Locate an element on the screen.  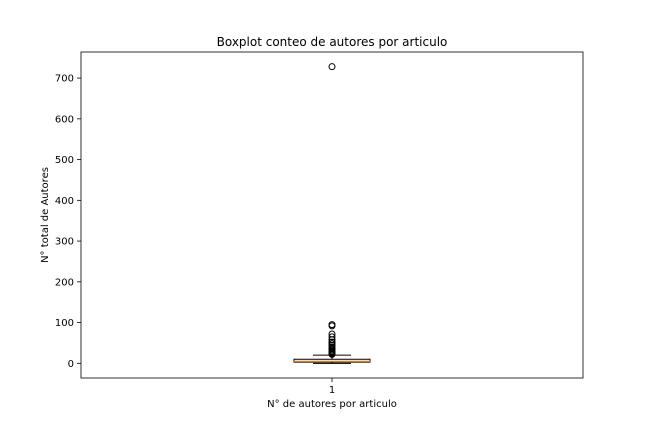
y-axis: 0 100 200 300 400 500 600 700 is located at coordinates (68, 222).